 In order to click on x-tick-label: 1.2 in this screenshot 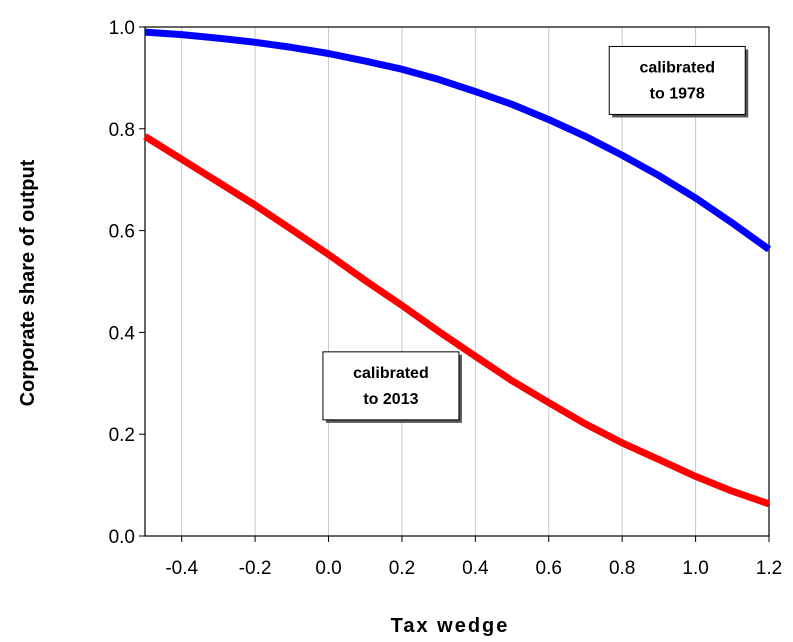, I will do `click(769, 568)`.